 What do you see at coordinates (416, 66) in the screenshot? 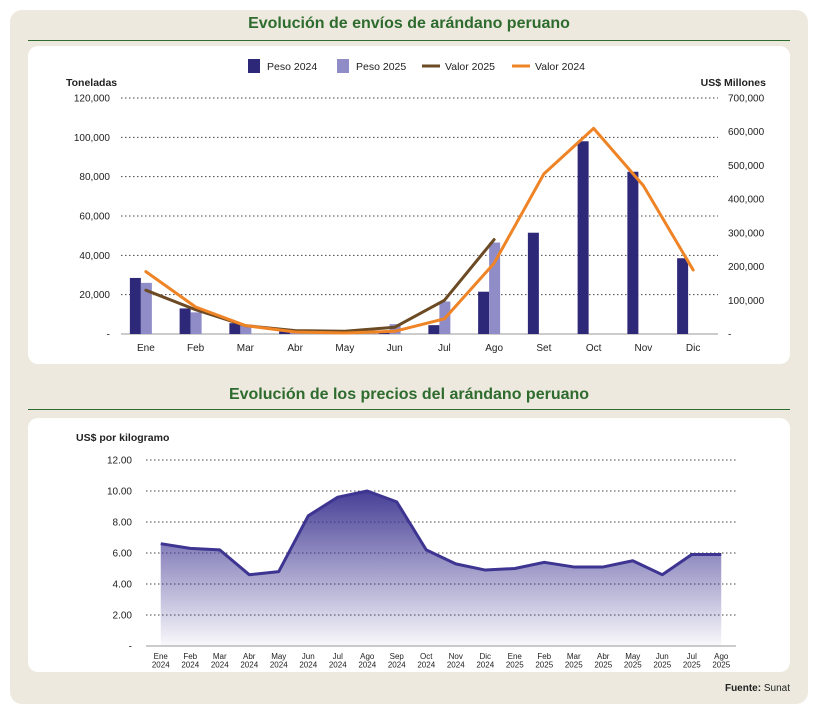
I see `legend: Peso 2024 Peso 2025 Valor 2025 Valor 2024` at bounding box center [416, 66].